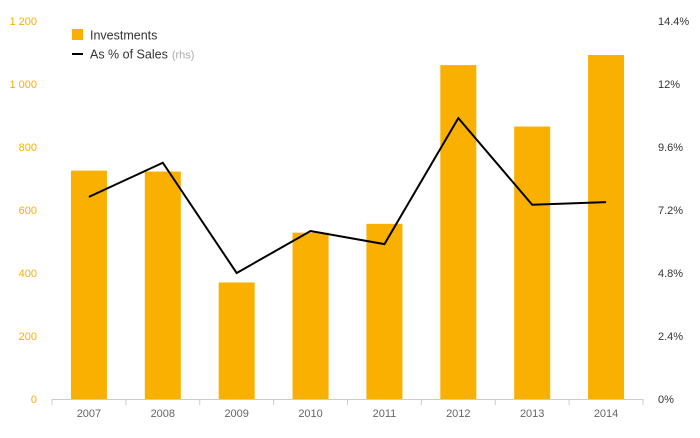  I want to click on left-tick-label: 800, so click(28, 148).